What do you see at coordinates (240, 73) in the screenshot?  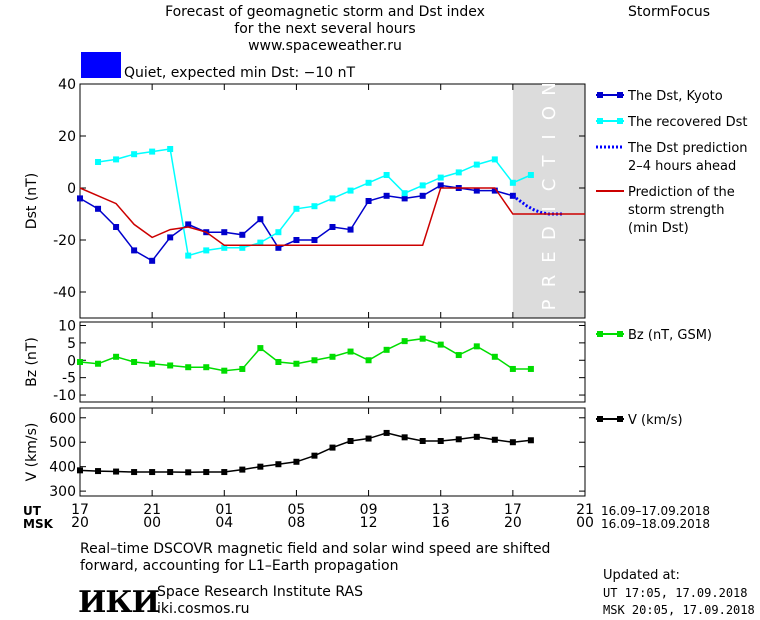 I see `status-text: Quiet, expected min Dst: −10 nT` at bounding box center [240, 73].